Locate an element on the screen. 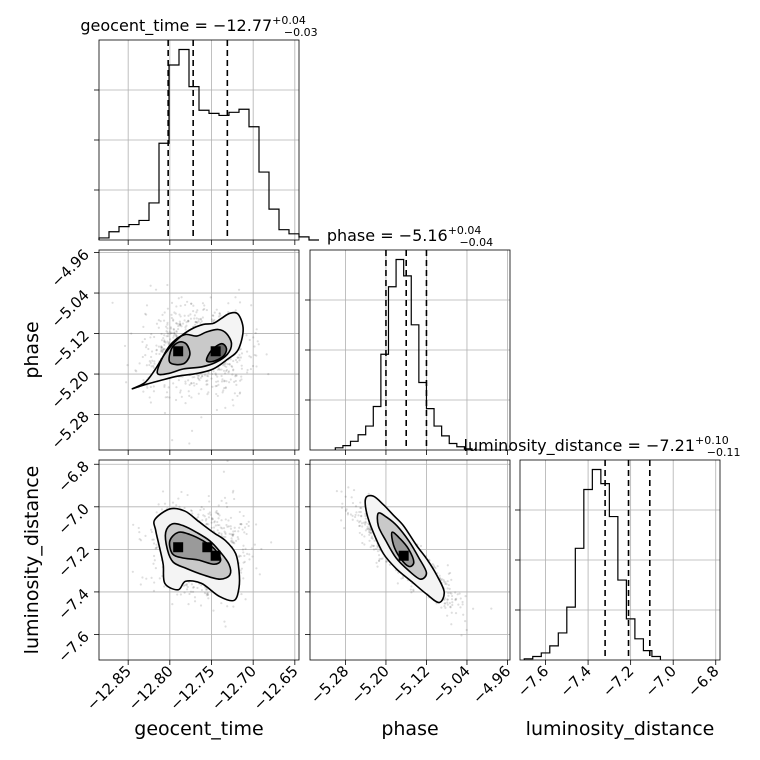 The width and height of the screenshot is (760, 760). hist-grid is located at coordinates (199, 140).